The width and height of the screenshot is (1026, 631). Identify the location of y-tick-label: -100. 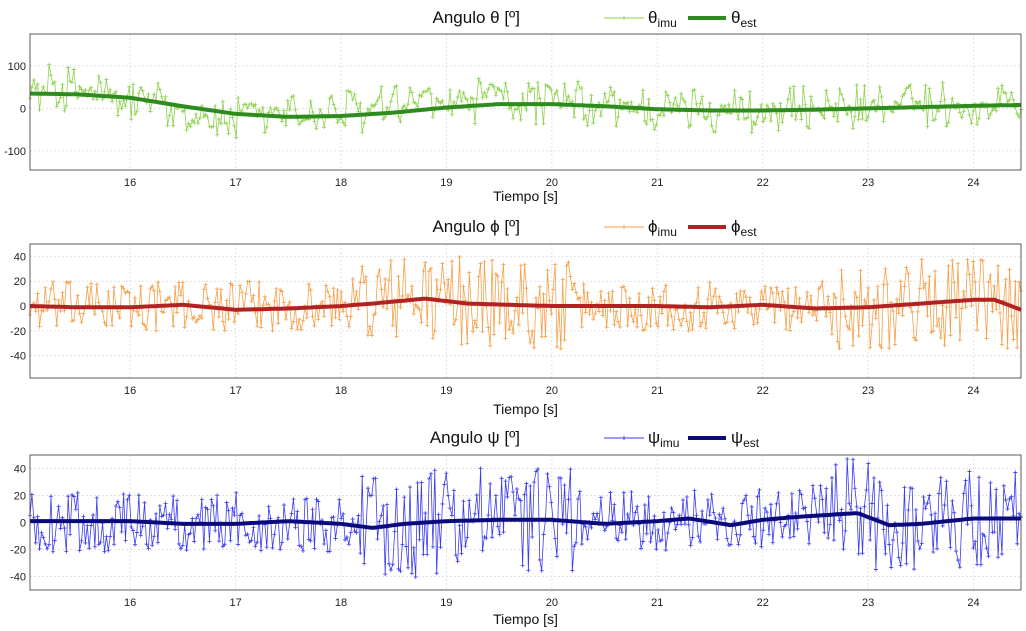
(15, 152).